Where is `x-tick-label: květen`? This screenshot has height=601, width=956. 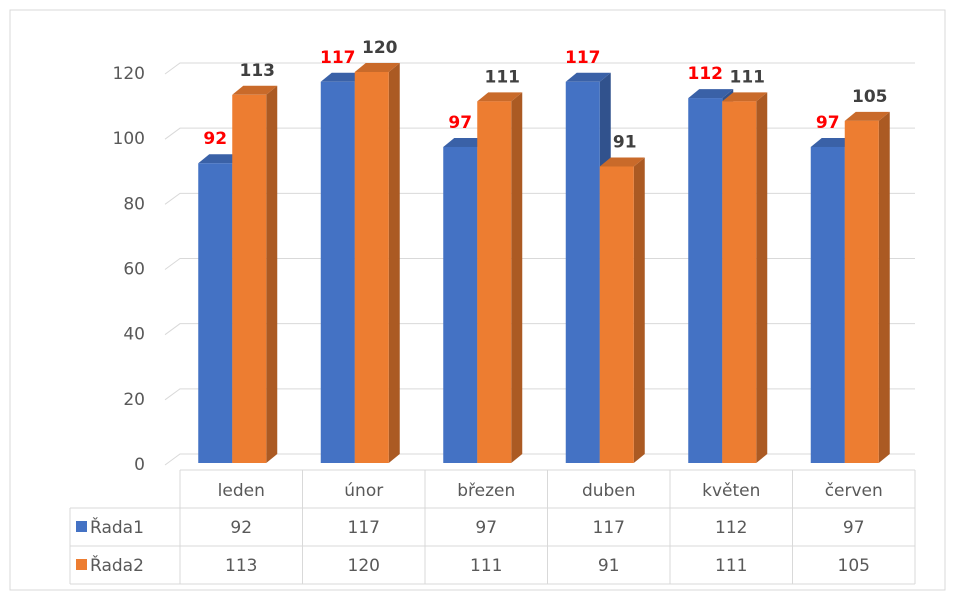
x-tick-label: květen is located at coordinates (731, 491).